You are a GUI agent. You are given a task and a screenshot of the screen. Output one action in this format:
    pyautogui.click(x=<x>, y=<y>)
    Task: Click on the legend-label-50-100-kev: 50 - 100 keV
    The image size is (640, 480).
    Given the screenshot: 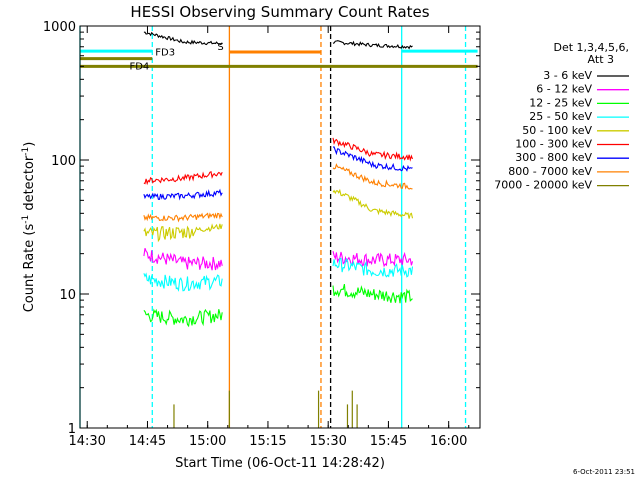 What is the action you would take?
    pyautogui.click(x=557, y=130)
    